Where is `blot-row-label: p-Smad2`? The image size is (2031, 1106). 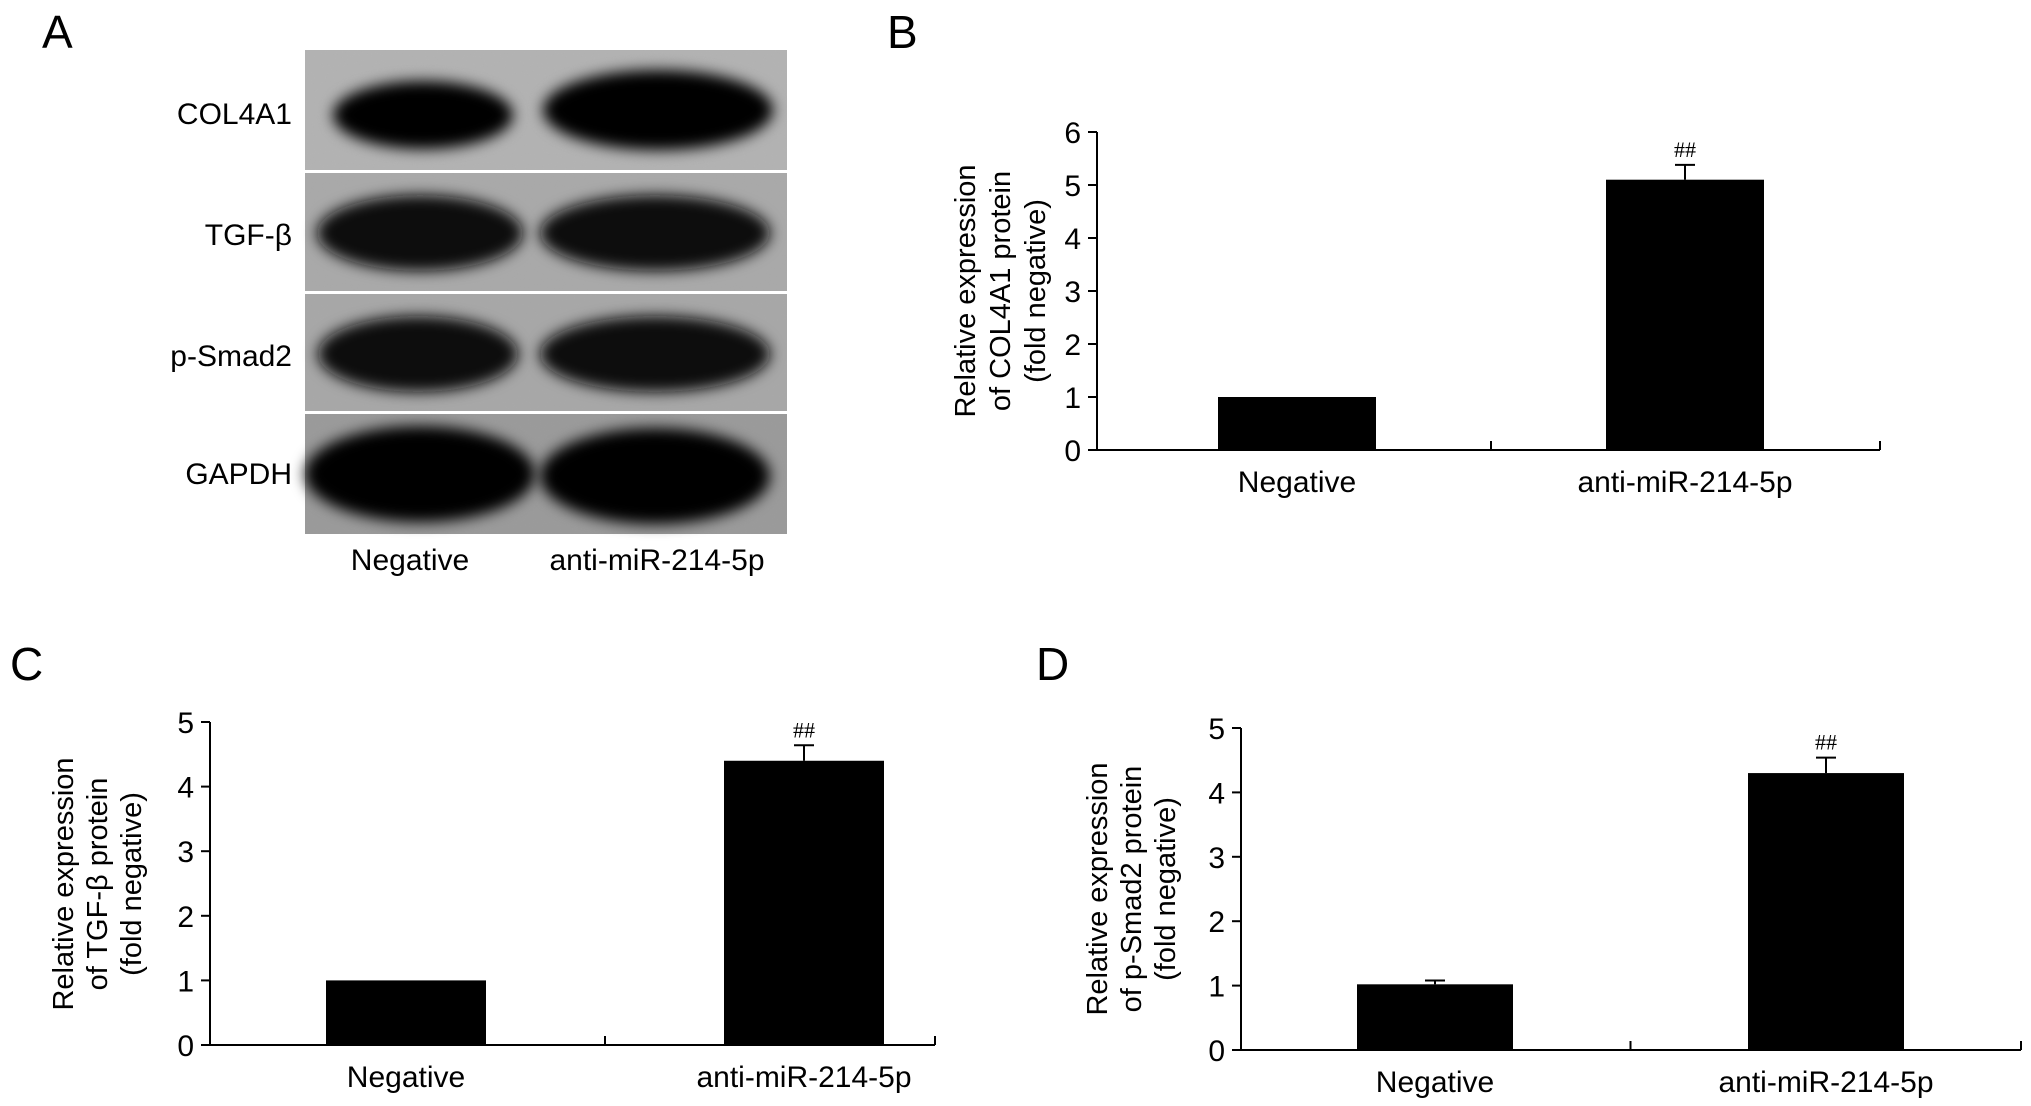
blot-row-label: p-Smad2 is located at coordinates (231, 356).